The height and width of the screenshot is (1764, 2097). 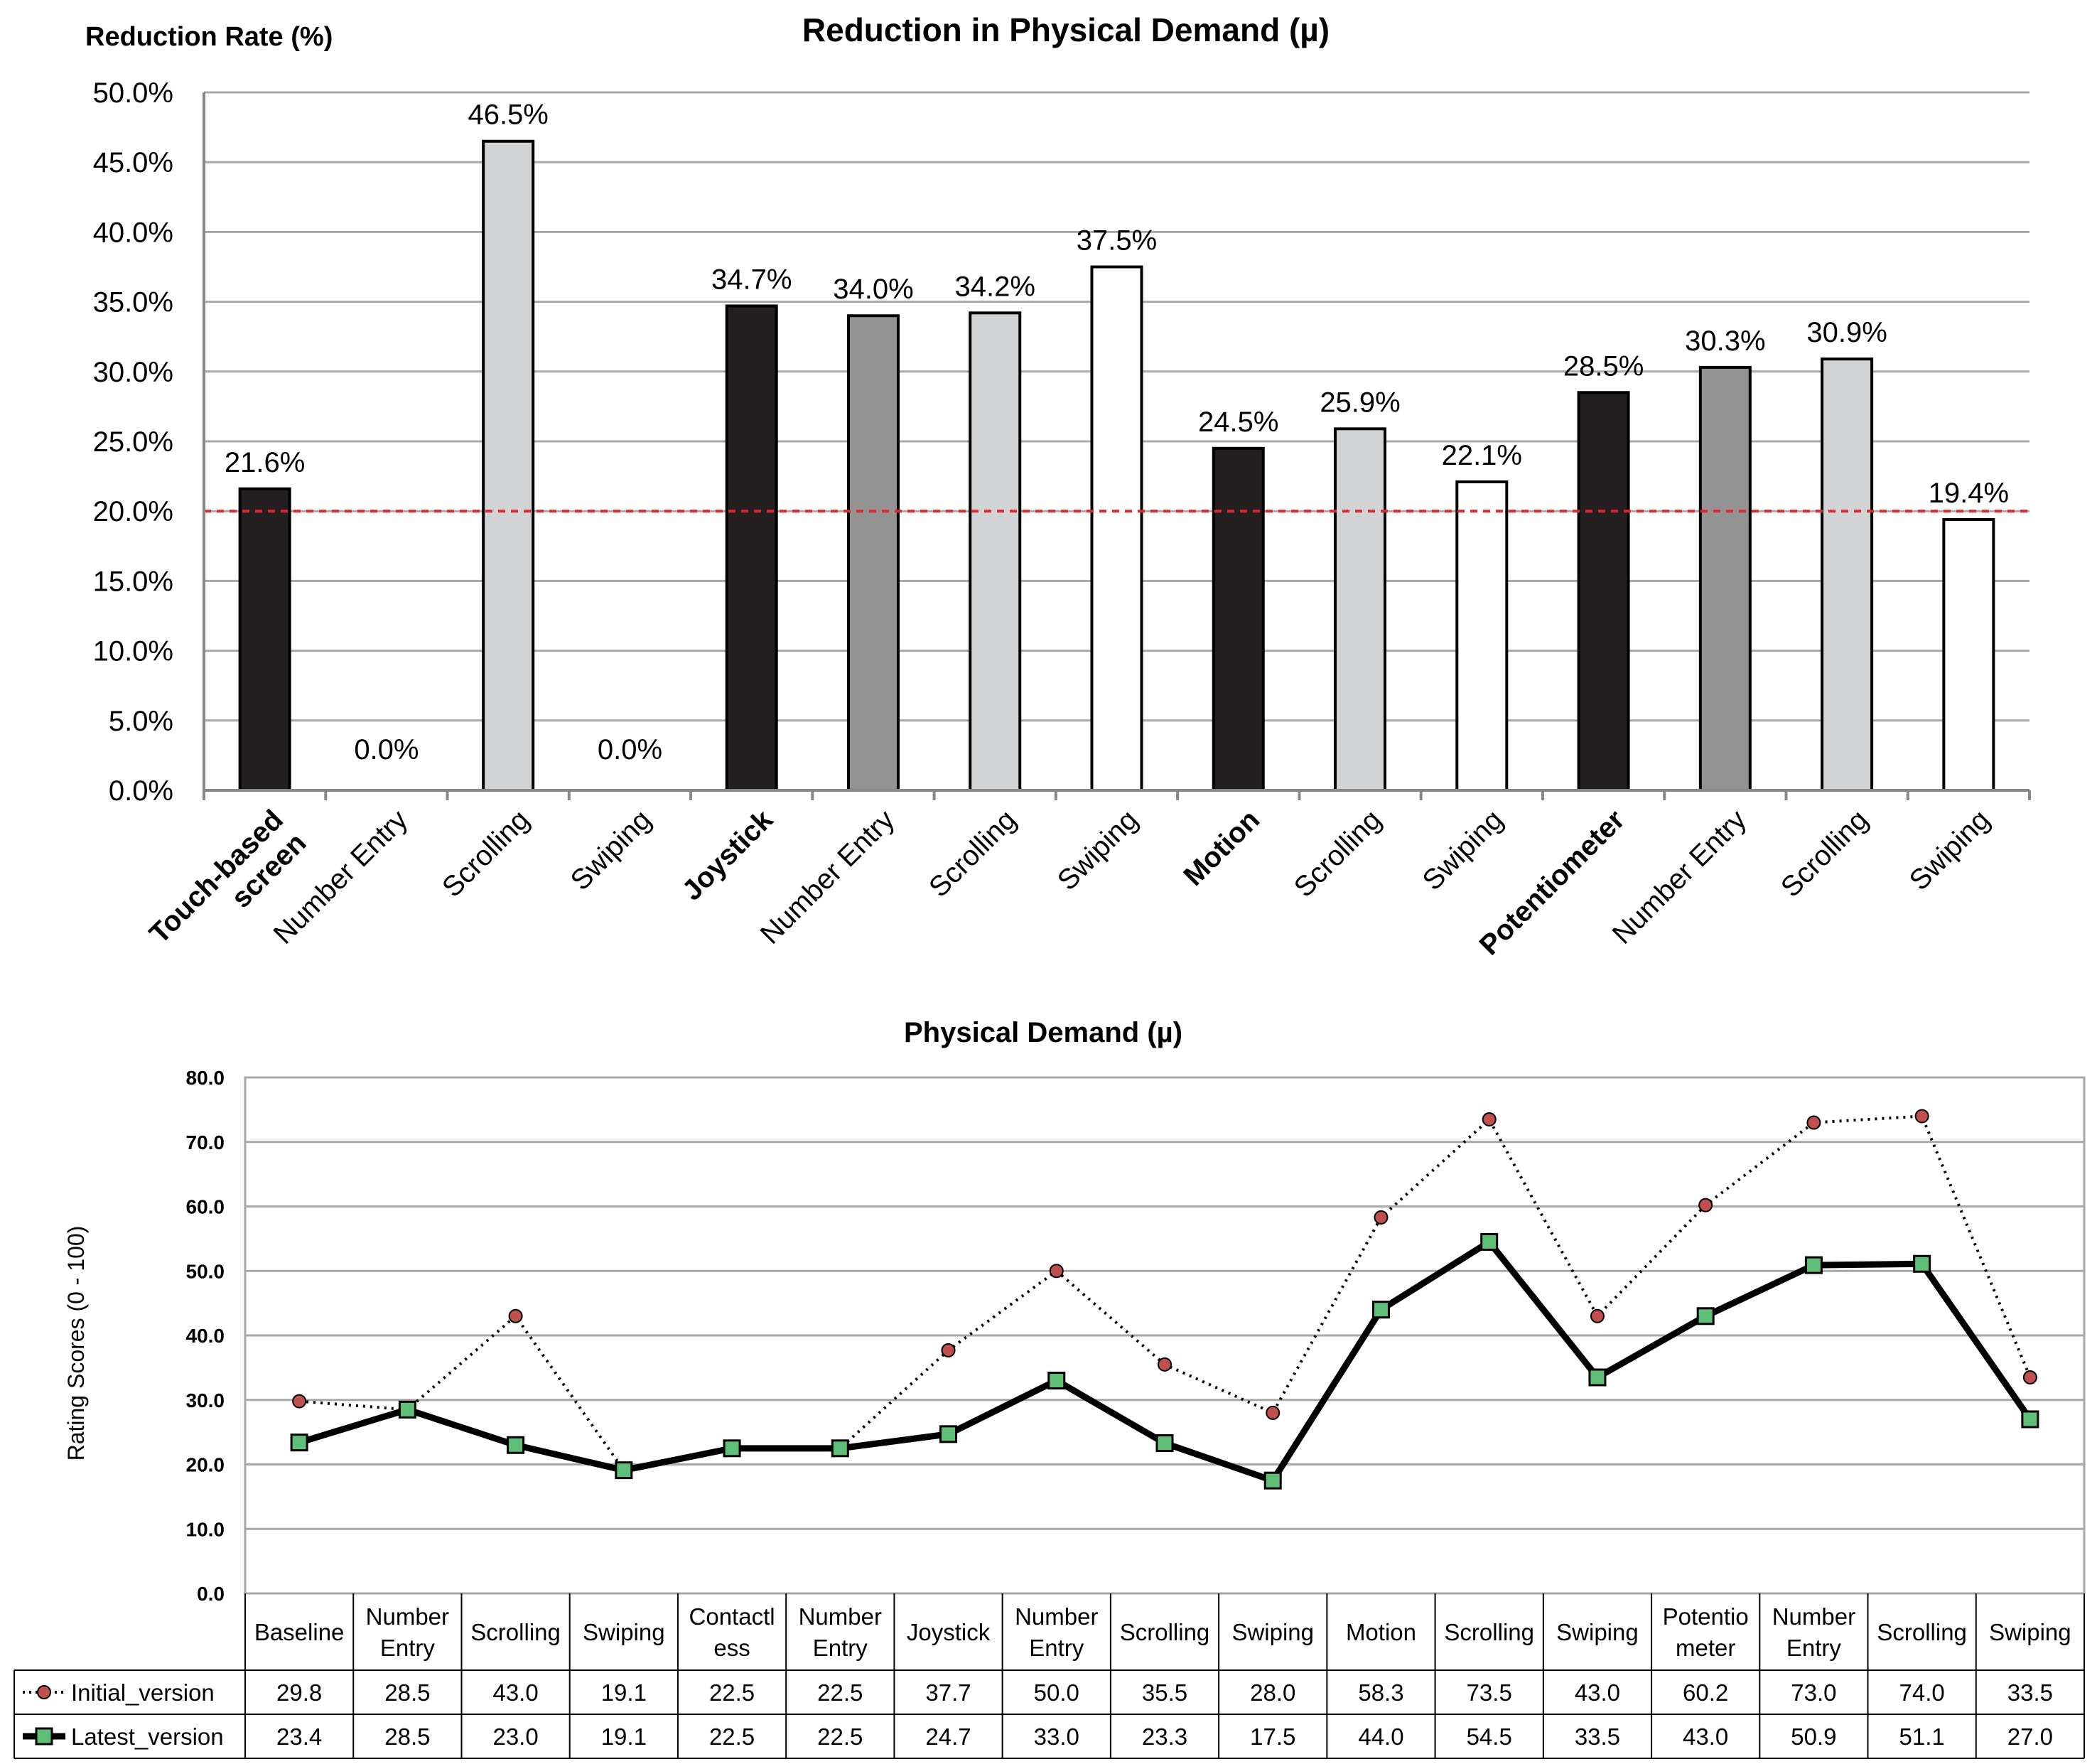 I want to click on bar-chart-title: Reduction in Physical Demand (µ), so click(x=1066, y=29).